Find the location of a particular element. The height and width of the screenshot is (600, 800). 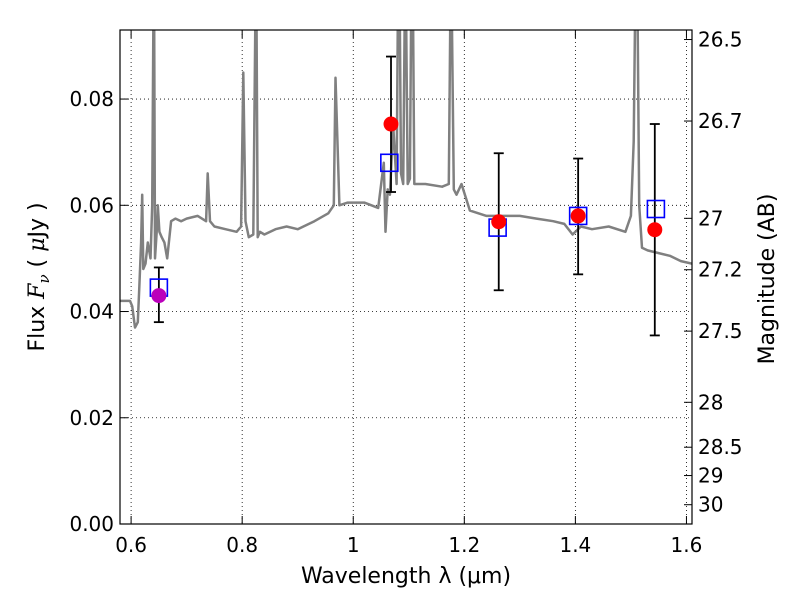

y-tick-label: 0.06 is located at coordinates (91, 205).